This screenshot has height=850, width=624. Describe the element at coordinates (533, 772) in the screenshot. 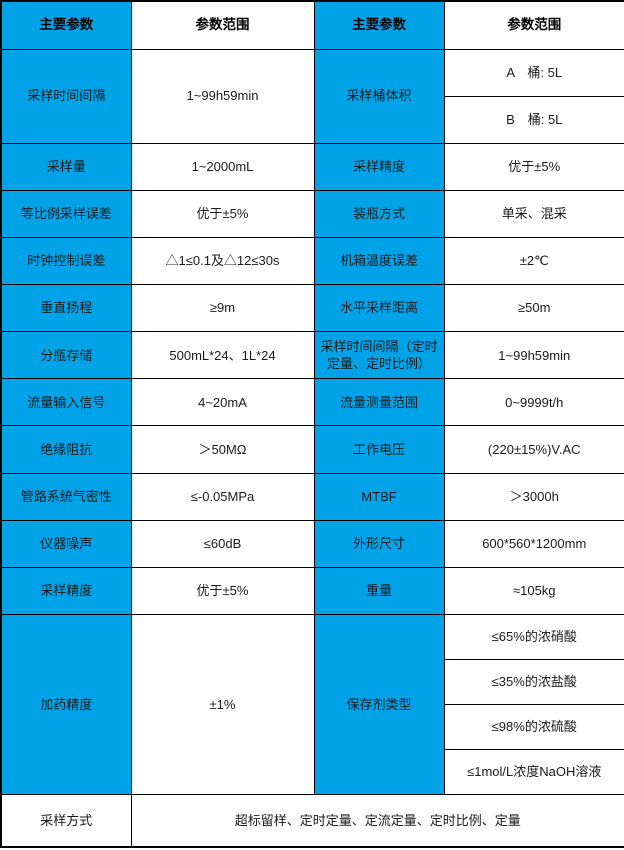

I see `value-subcell: ≤1mol/L浓度NaOH溶液` at that location.